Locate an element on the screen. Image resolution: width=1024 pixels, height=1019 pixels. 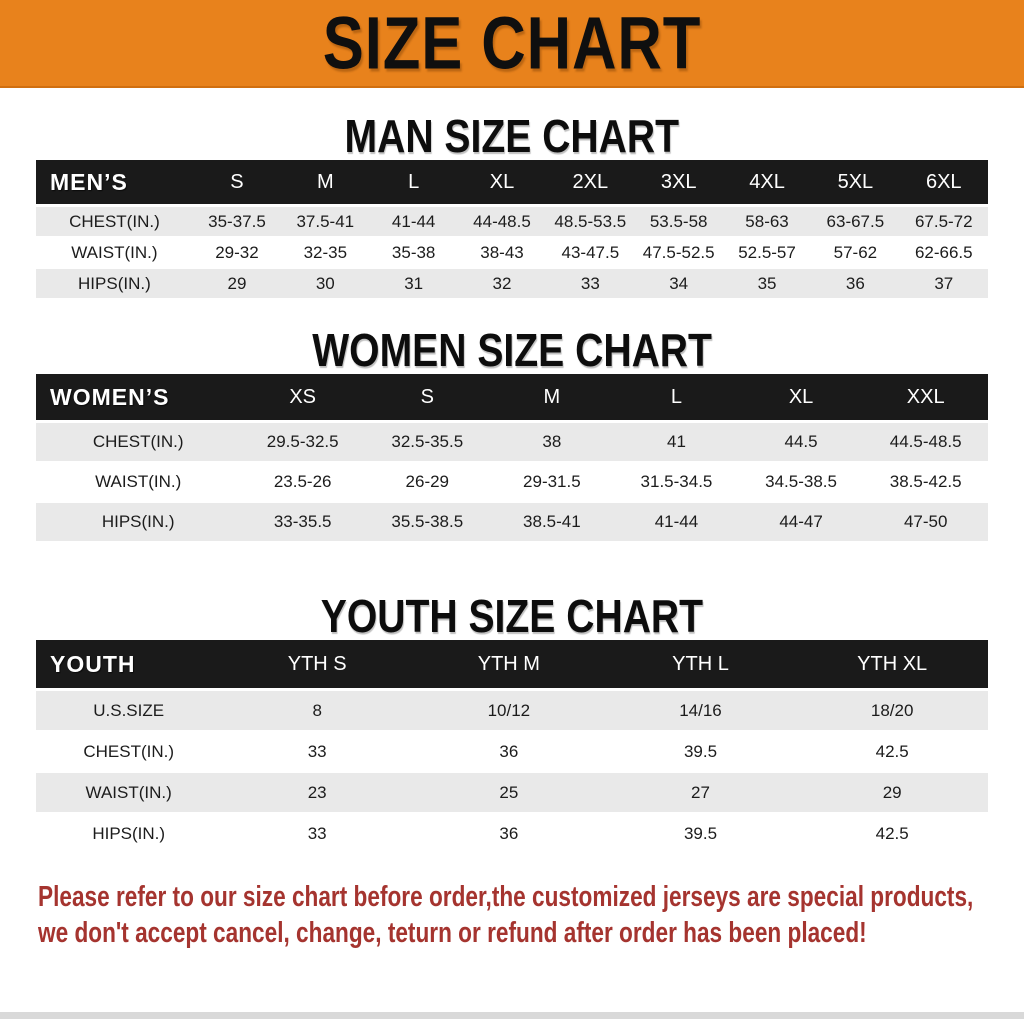
size-chart-banner: SIZE CHART is located at coordinates (512, 44).